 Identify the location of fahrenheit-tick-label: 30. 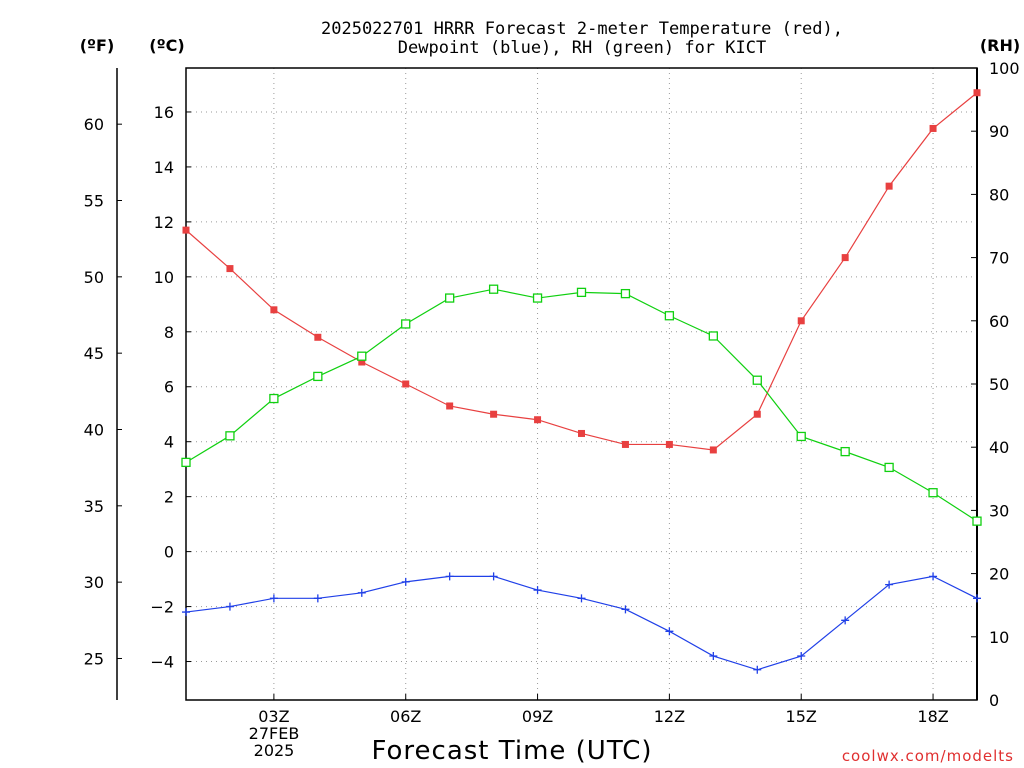
(94, 582).